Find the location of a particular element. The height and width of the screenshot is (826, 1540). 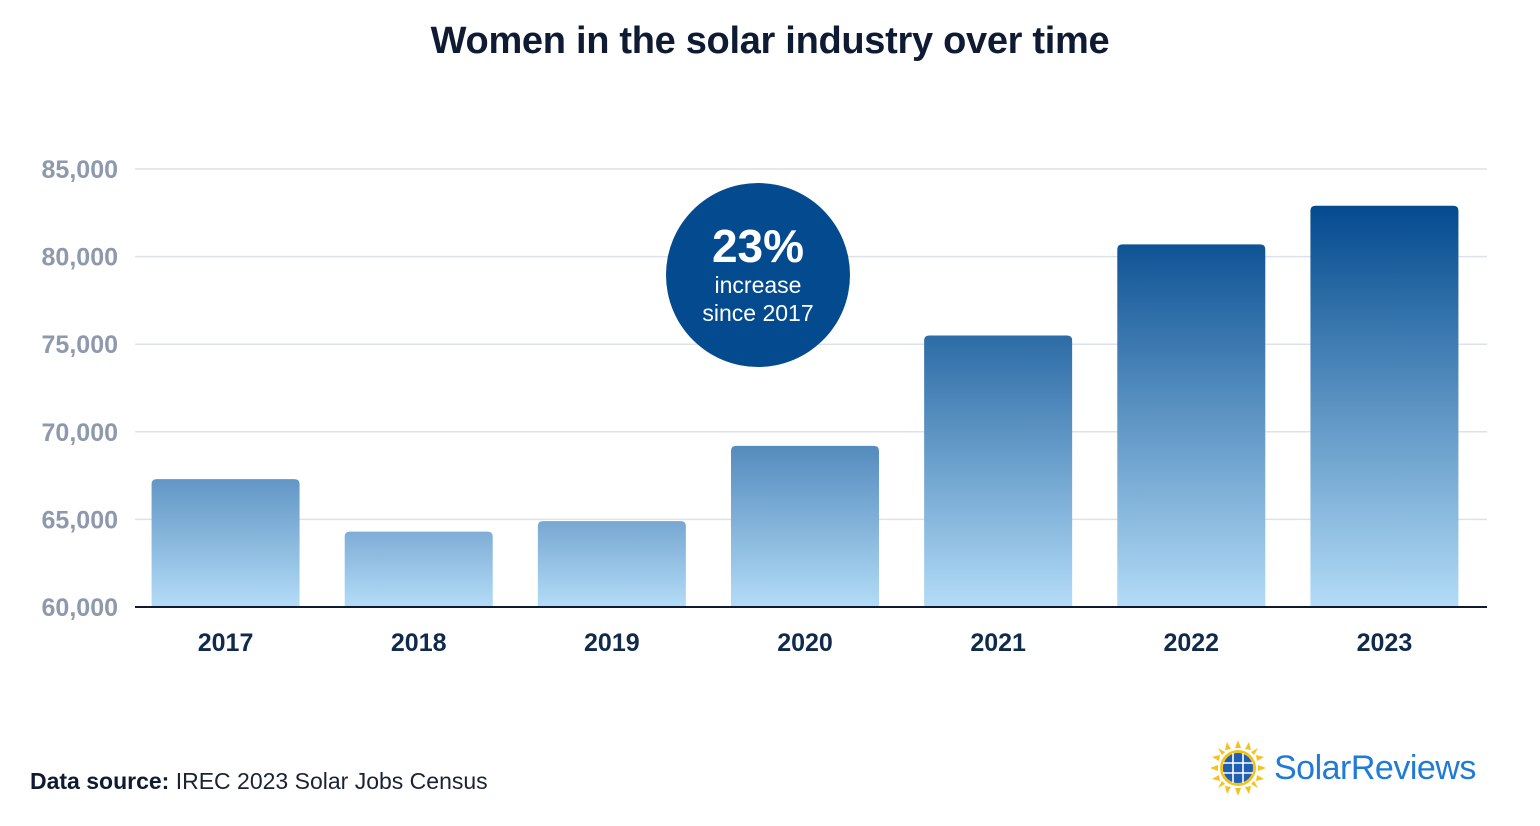

annotation-circle is located at coordinates (758, 275).